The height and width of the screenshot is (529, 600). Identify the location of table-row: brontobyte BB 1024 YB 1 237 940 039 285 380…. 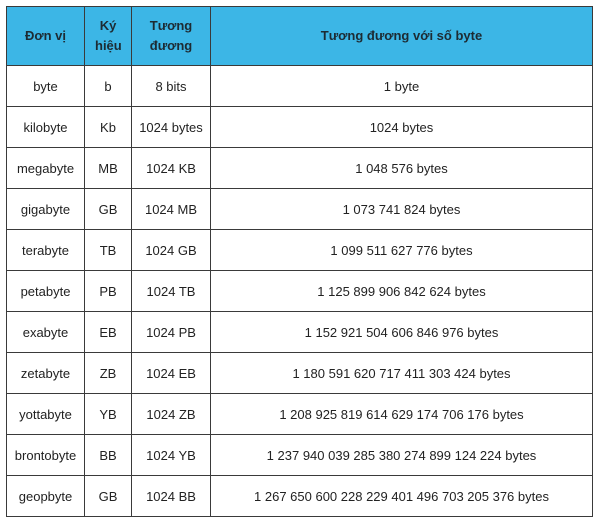
(299, 455).